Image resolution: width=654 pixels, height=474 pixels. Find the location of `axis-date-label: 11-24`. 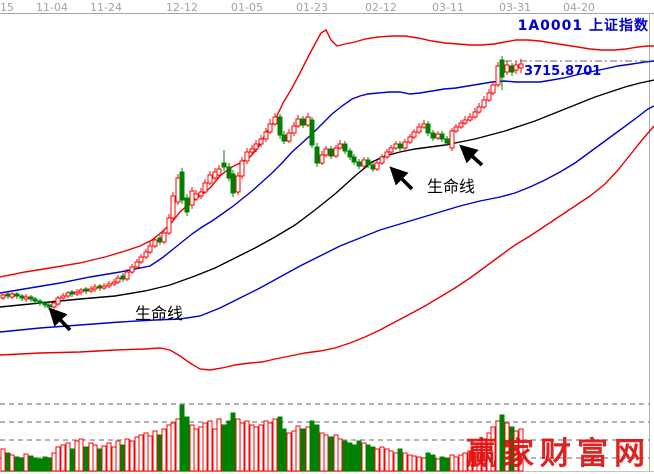

axis-date-label: 11-24 is located at coordinates (106, 7).